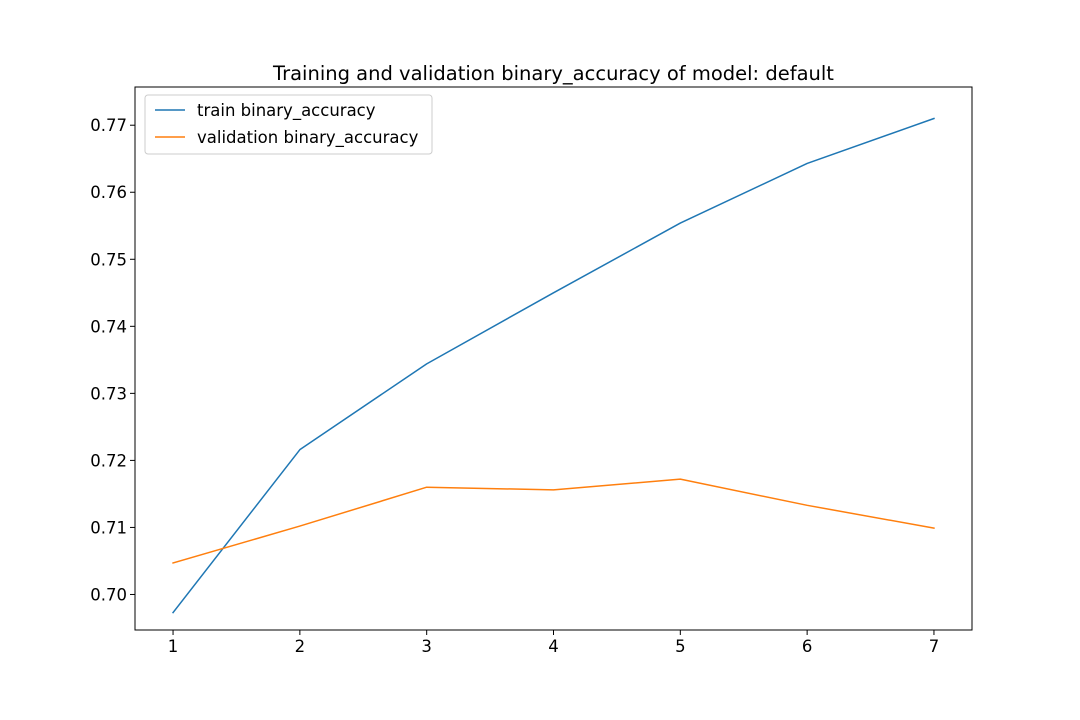 This screenshot has height=720, width=1080. Describe the element at coordinates (308, 138) in the screenshot. I see `legend-label-validation: validation binary_accuracy` at that location.